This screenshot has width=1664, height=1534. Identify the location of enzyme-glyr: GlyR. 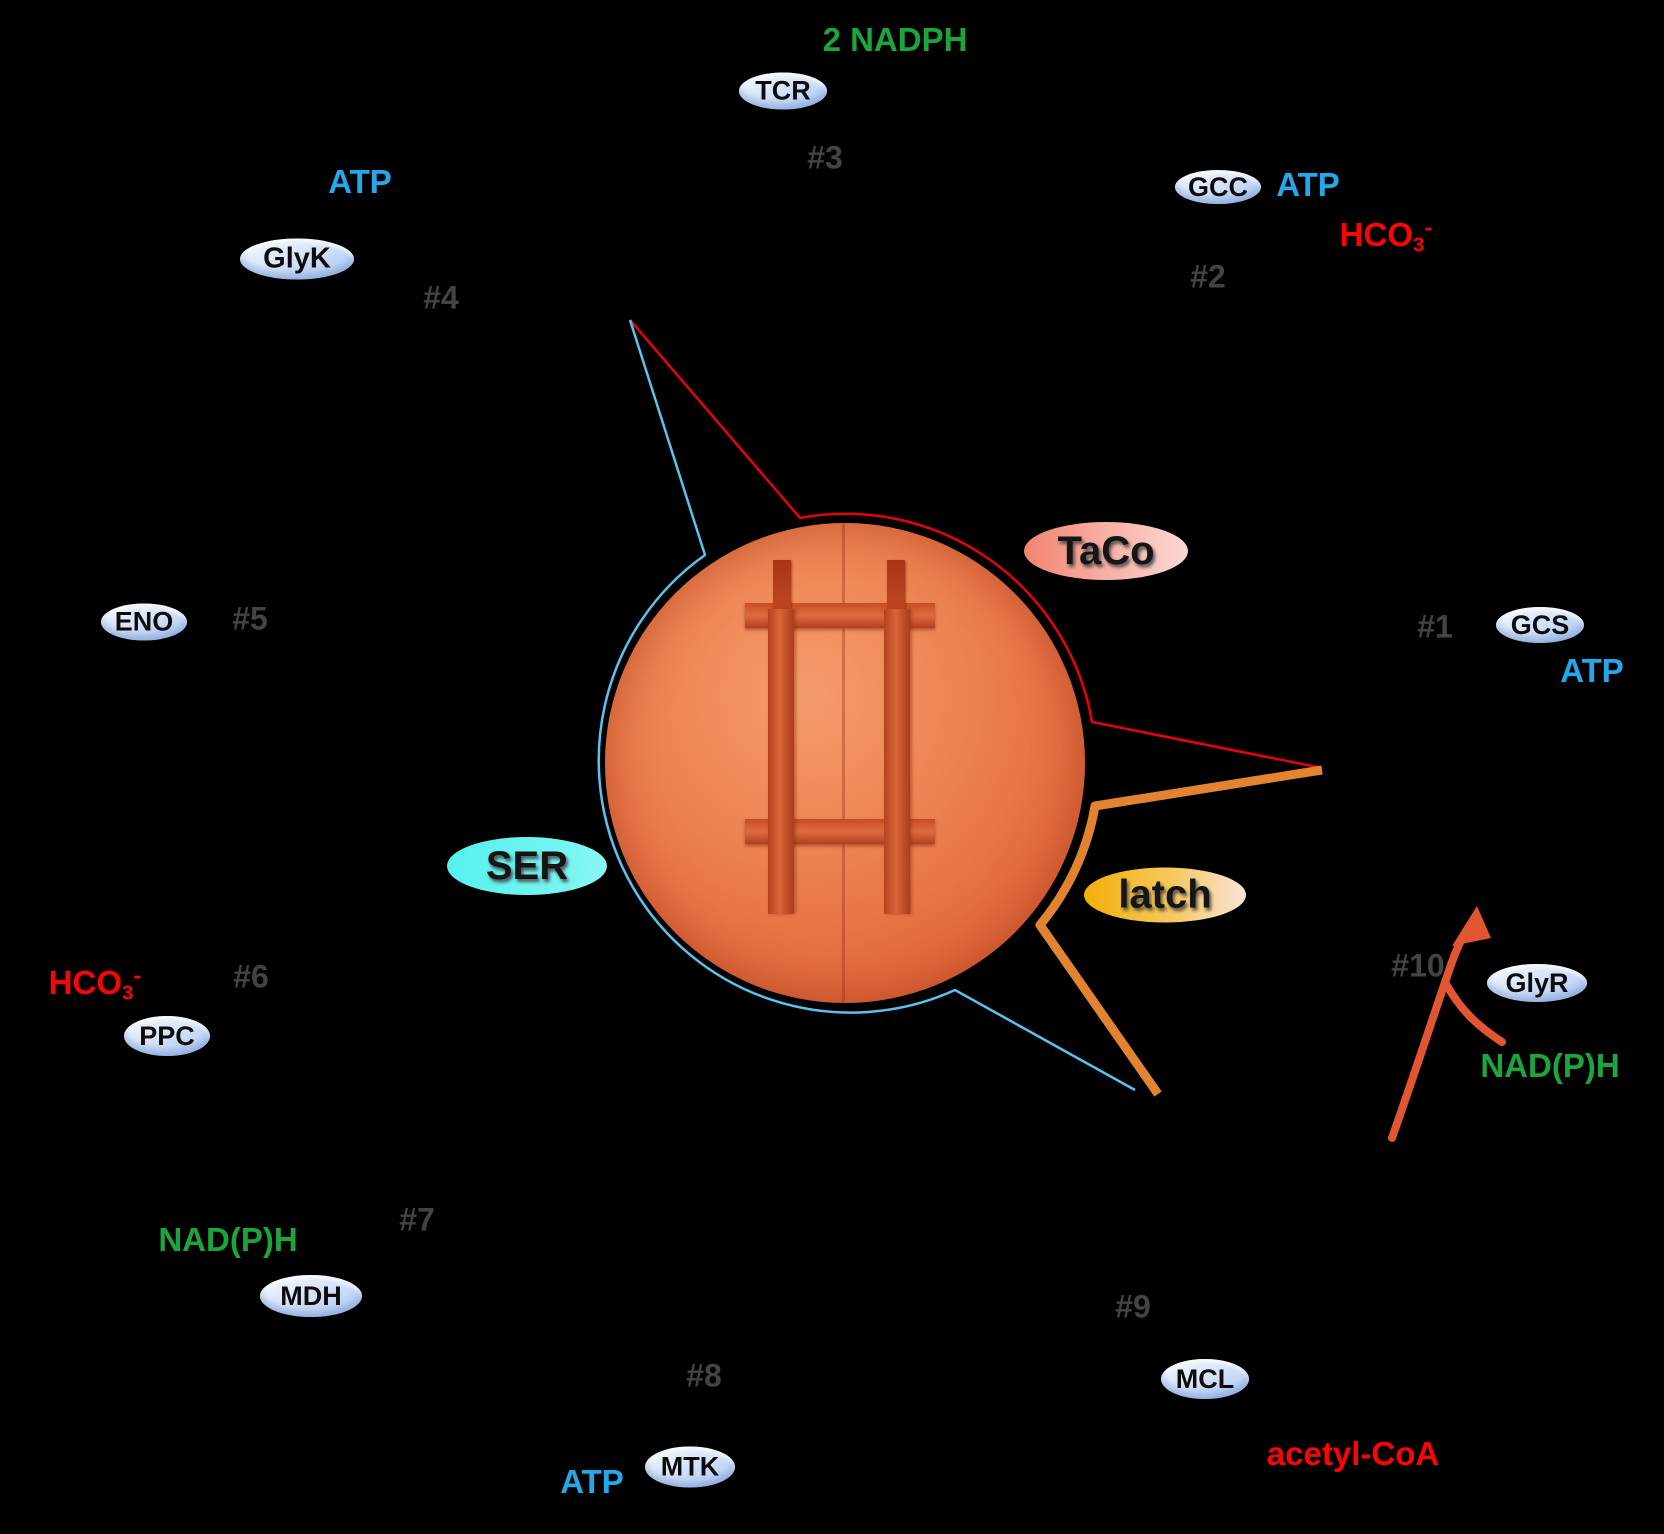
(1537, 983).